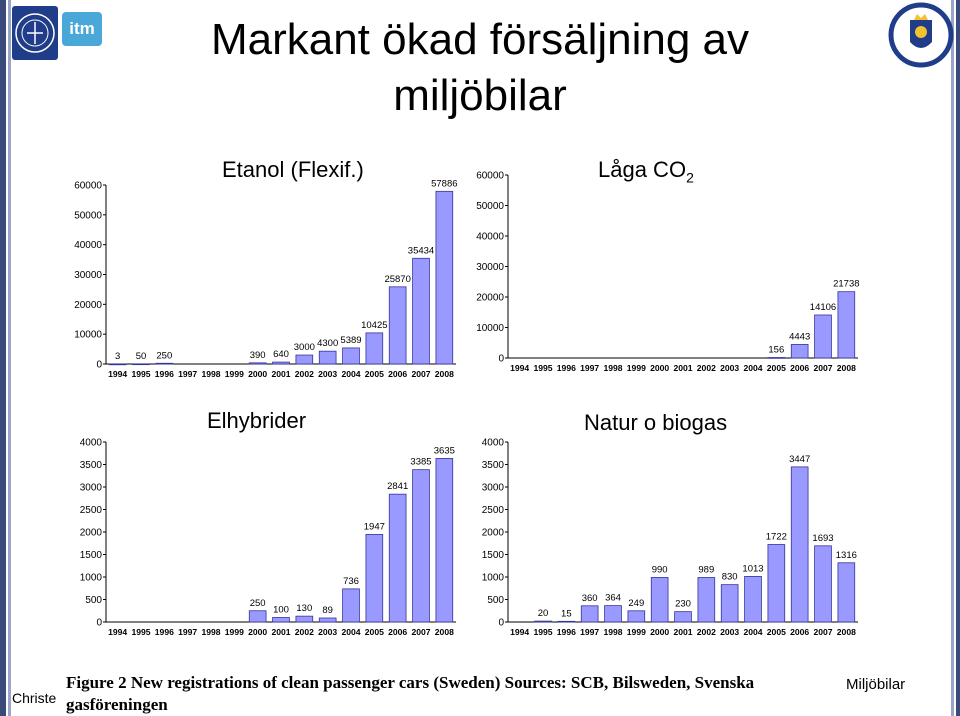  Describe the element at coordinates (958, 358) in the screenshot. I see `right-border` at that location.